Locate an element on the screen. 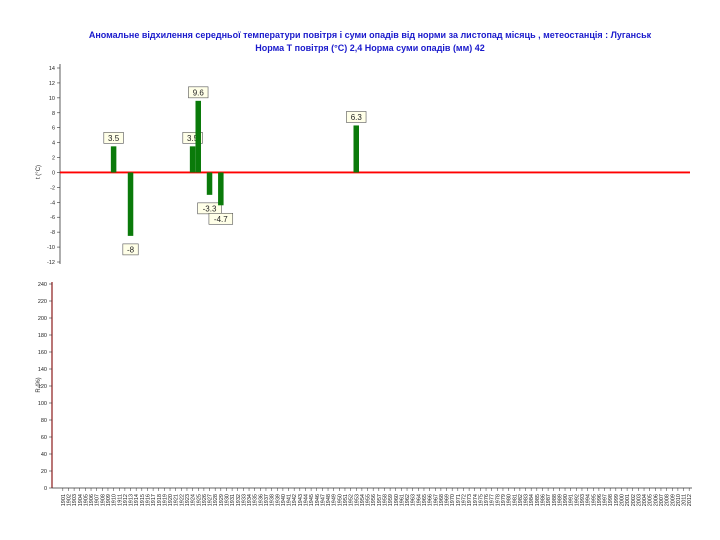  precipitation-y-tick-label: 240 is located at coordinates (42, 285).